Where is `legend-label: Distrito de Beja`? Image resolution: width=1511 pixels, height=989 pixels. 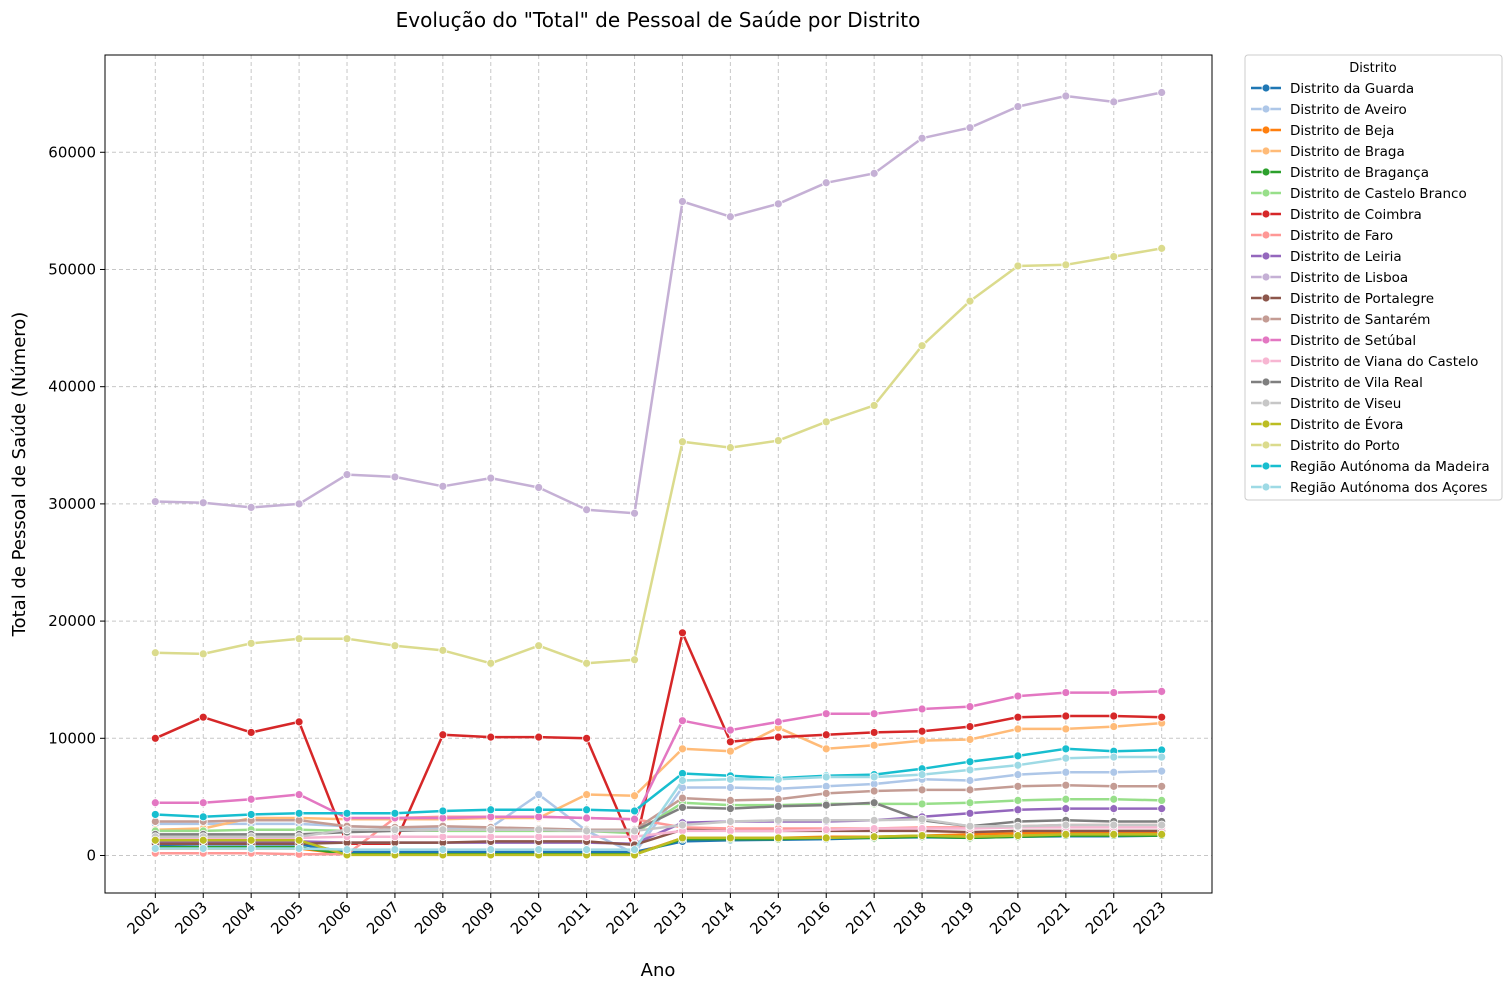
legend-label: Distrito de Beja is located at coordinates (1342, 131).